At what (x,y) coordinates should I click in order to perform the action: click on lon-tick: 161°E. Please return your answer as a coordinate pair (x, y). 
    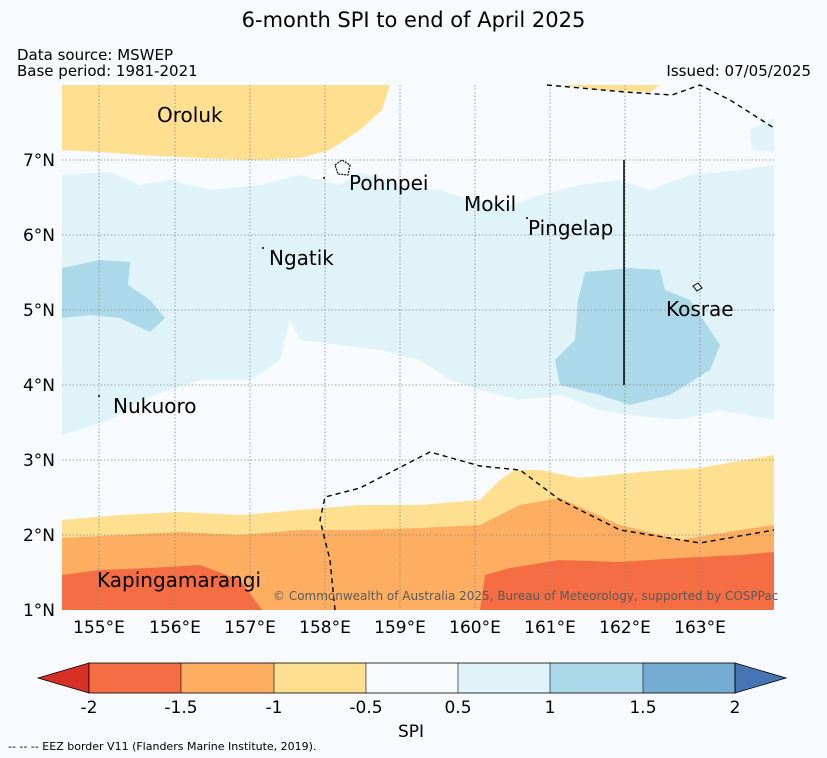
    Looking at the image, I should click on (550, 628).